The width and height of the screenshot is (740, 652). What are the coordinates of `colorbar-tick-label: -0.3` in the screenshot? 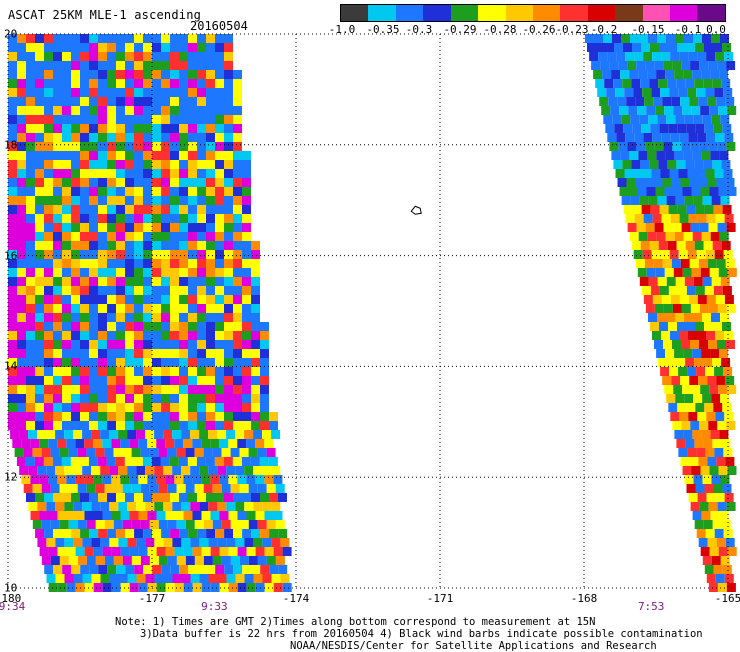 It's located at (419, 29).